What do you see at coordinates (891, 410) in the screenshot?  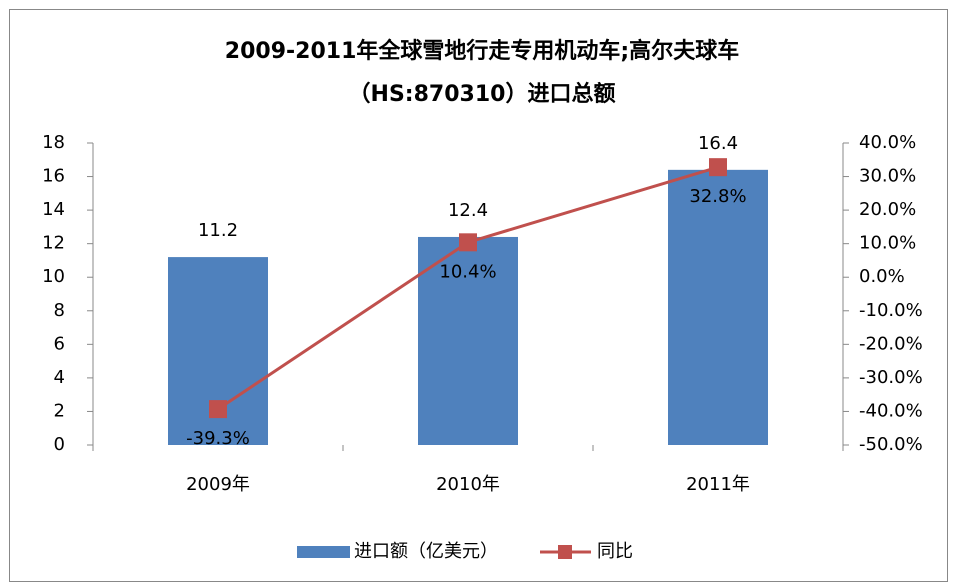 I see `y2-tick-label: -40.0%` at bounding box center [891, 410].